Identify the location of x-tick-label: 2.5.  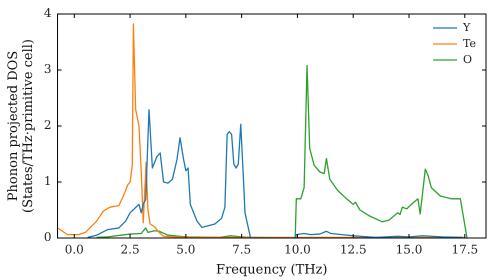
(130, 249).